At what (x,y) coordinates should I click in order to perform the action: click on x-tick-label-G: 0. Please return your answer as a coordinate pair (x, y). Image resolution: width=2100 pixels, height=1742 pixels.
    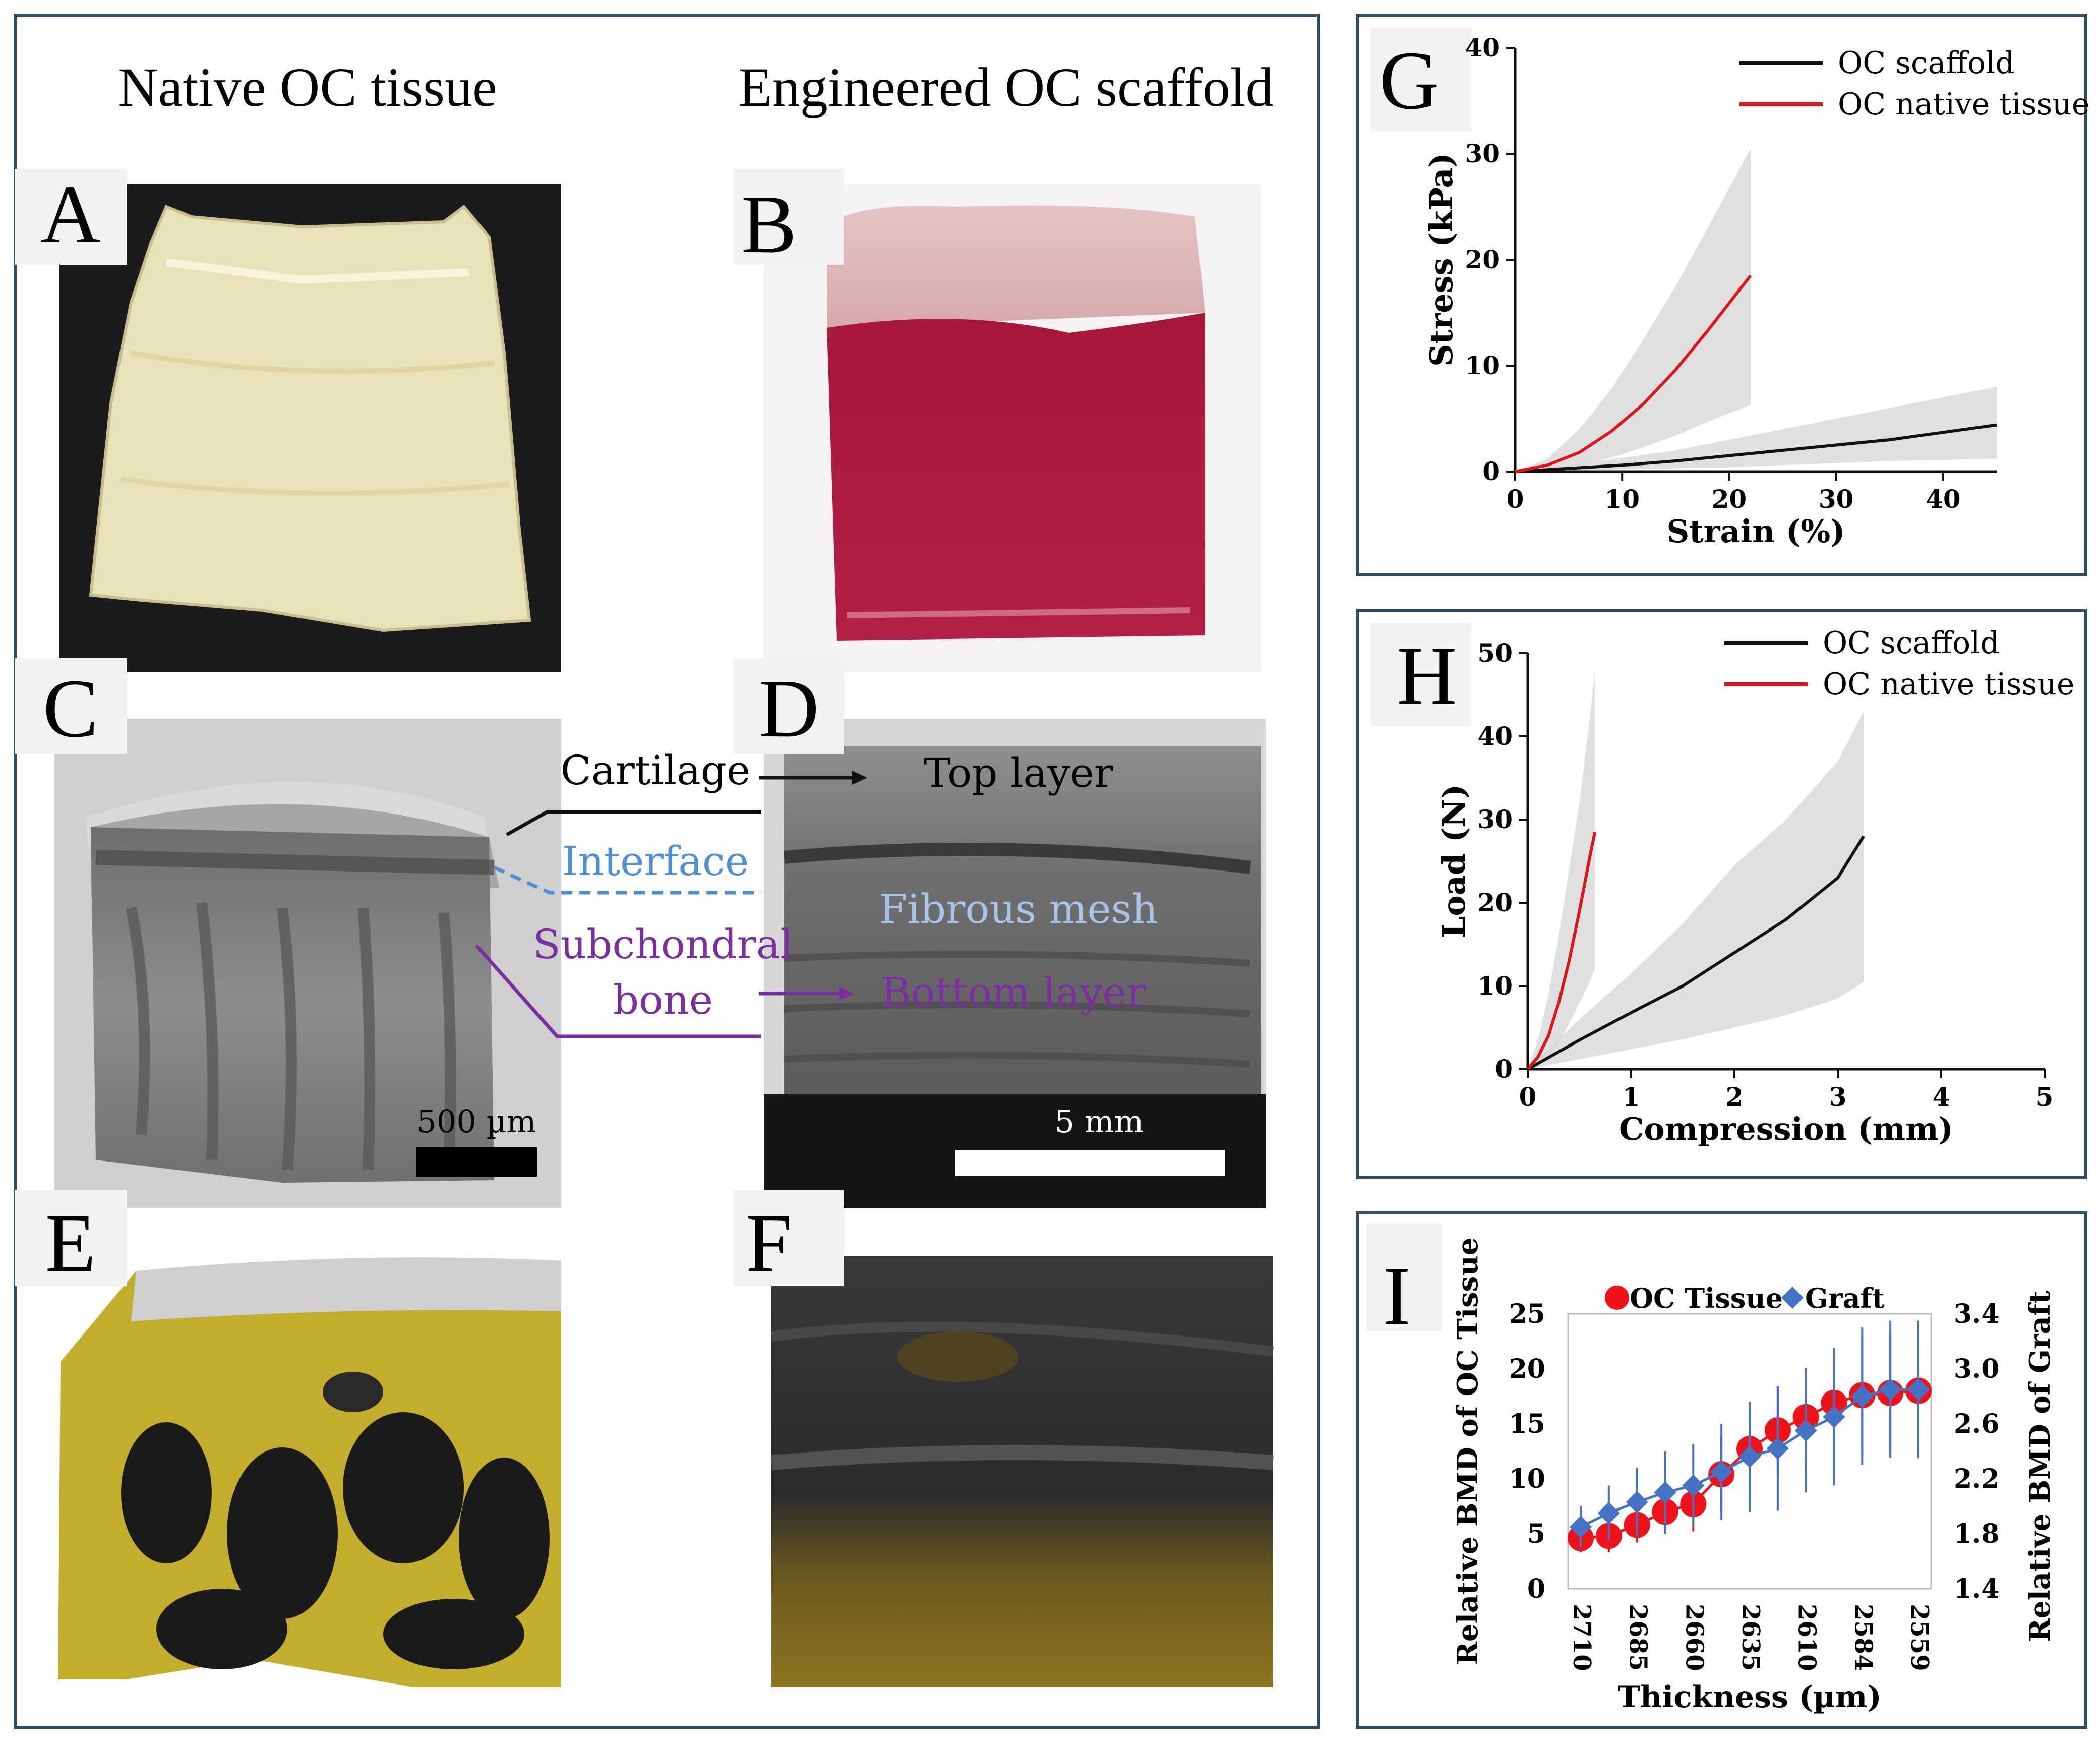
    Looking at the image, I should click on (1515, 499).